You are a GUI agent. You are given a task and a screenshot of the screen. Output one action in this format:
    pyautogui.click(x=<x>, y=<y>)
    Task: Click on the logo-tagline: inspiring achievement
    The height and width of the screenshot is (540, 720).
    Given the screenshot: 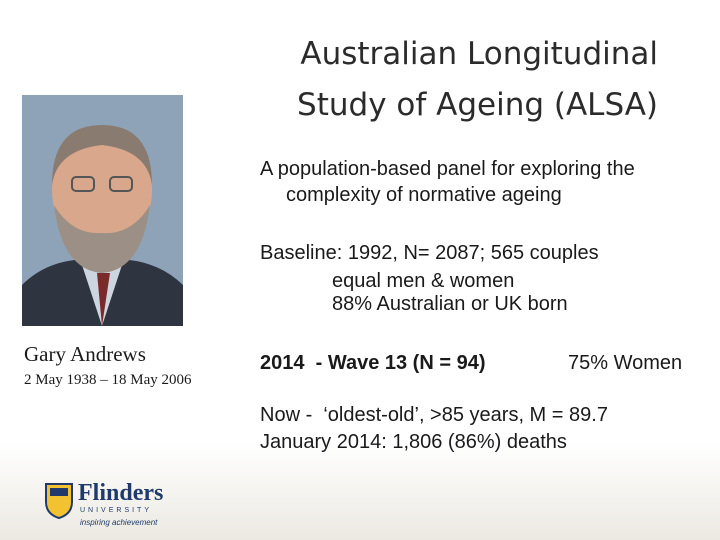 What is the action you would take?
    pyautogui.click(x=119, y=522)
    